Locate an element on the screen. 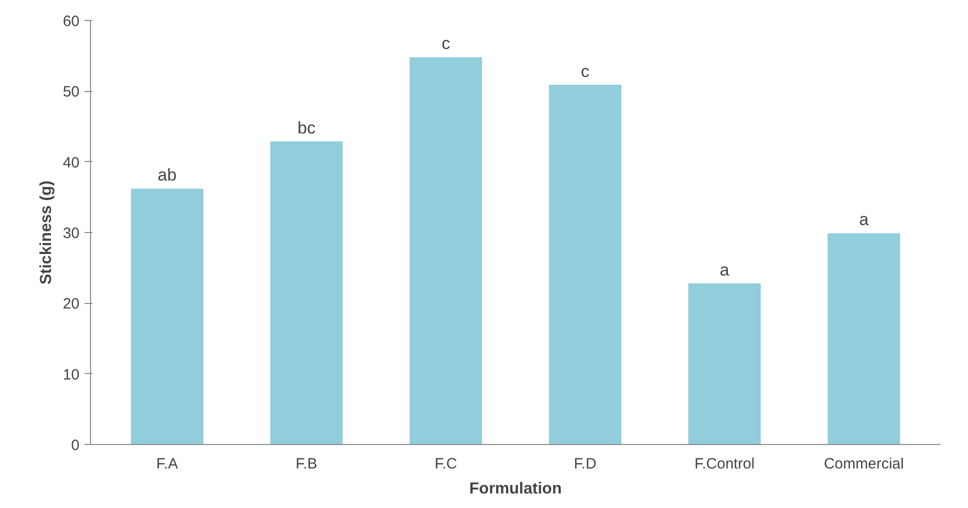 Image resolution: width=968 pixels, height=508 pixels. y-tick-label: 30 is located at coordinates (71, 233).